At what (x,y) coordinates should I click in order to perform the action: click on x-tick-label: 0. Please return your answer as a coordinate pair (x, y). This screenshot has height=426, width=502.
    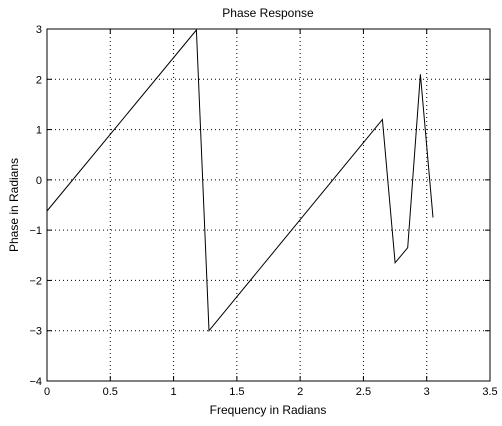
    Looking at the image, I should click on (47, 392).